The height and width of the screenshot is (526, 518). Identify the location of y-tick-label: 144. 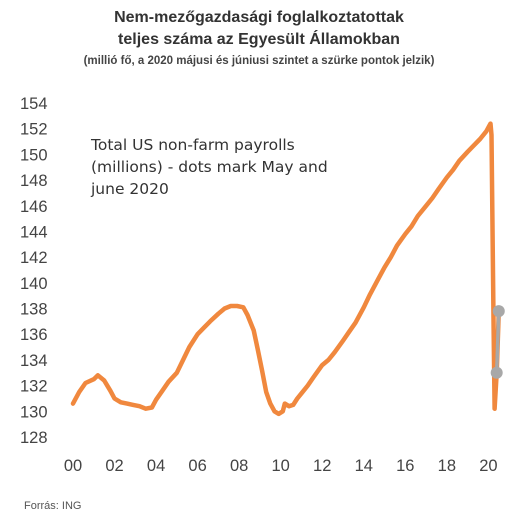
(34, 232).